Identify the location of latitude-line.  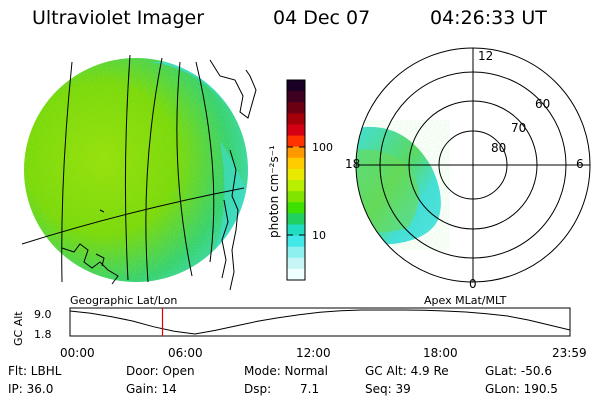
(133, 216).